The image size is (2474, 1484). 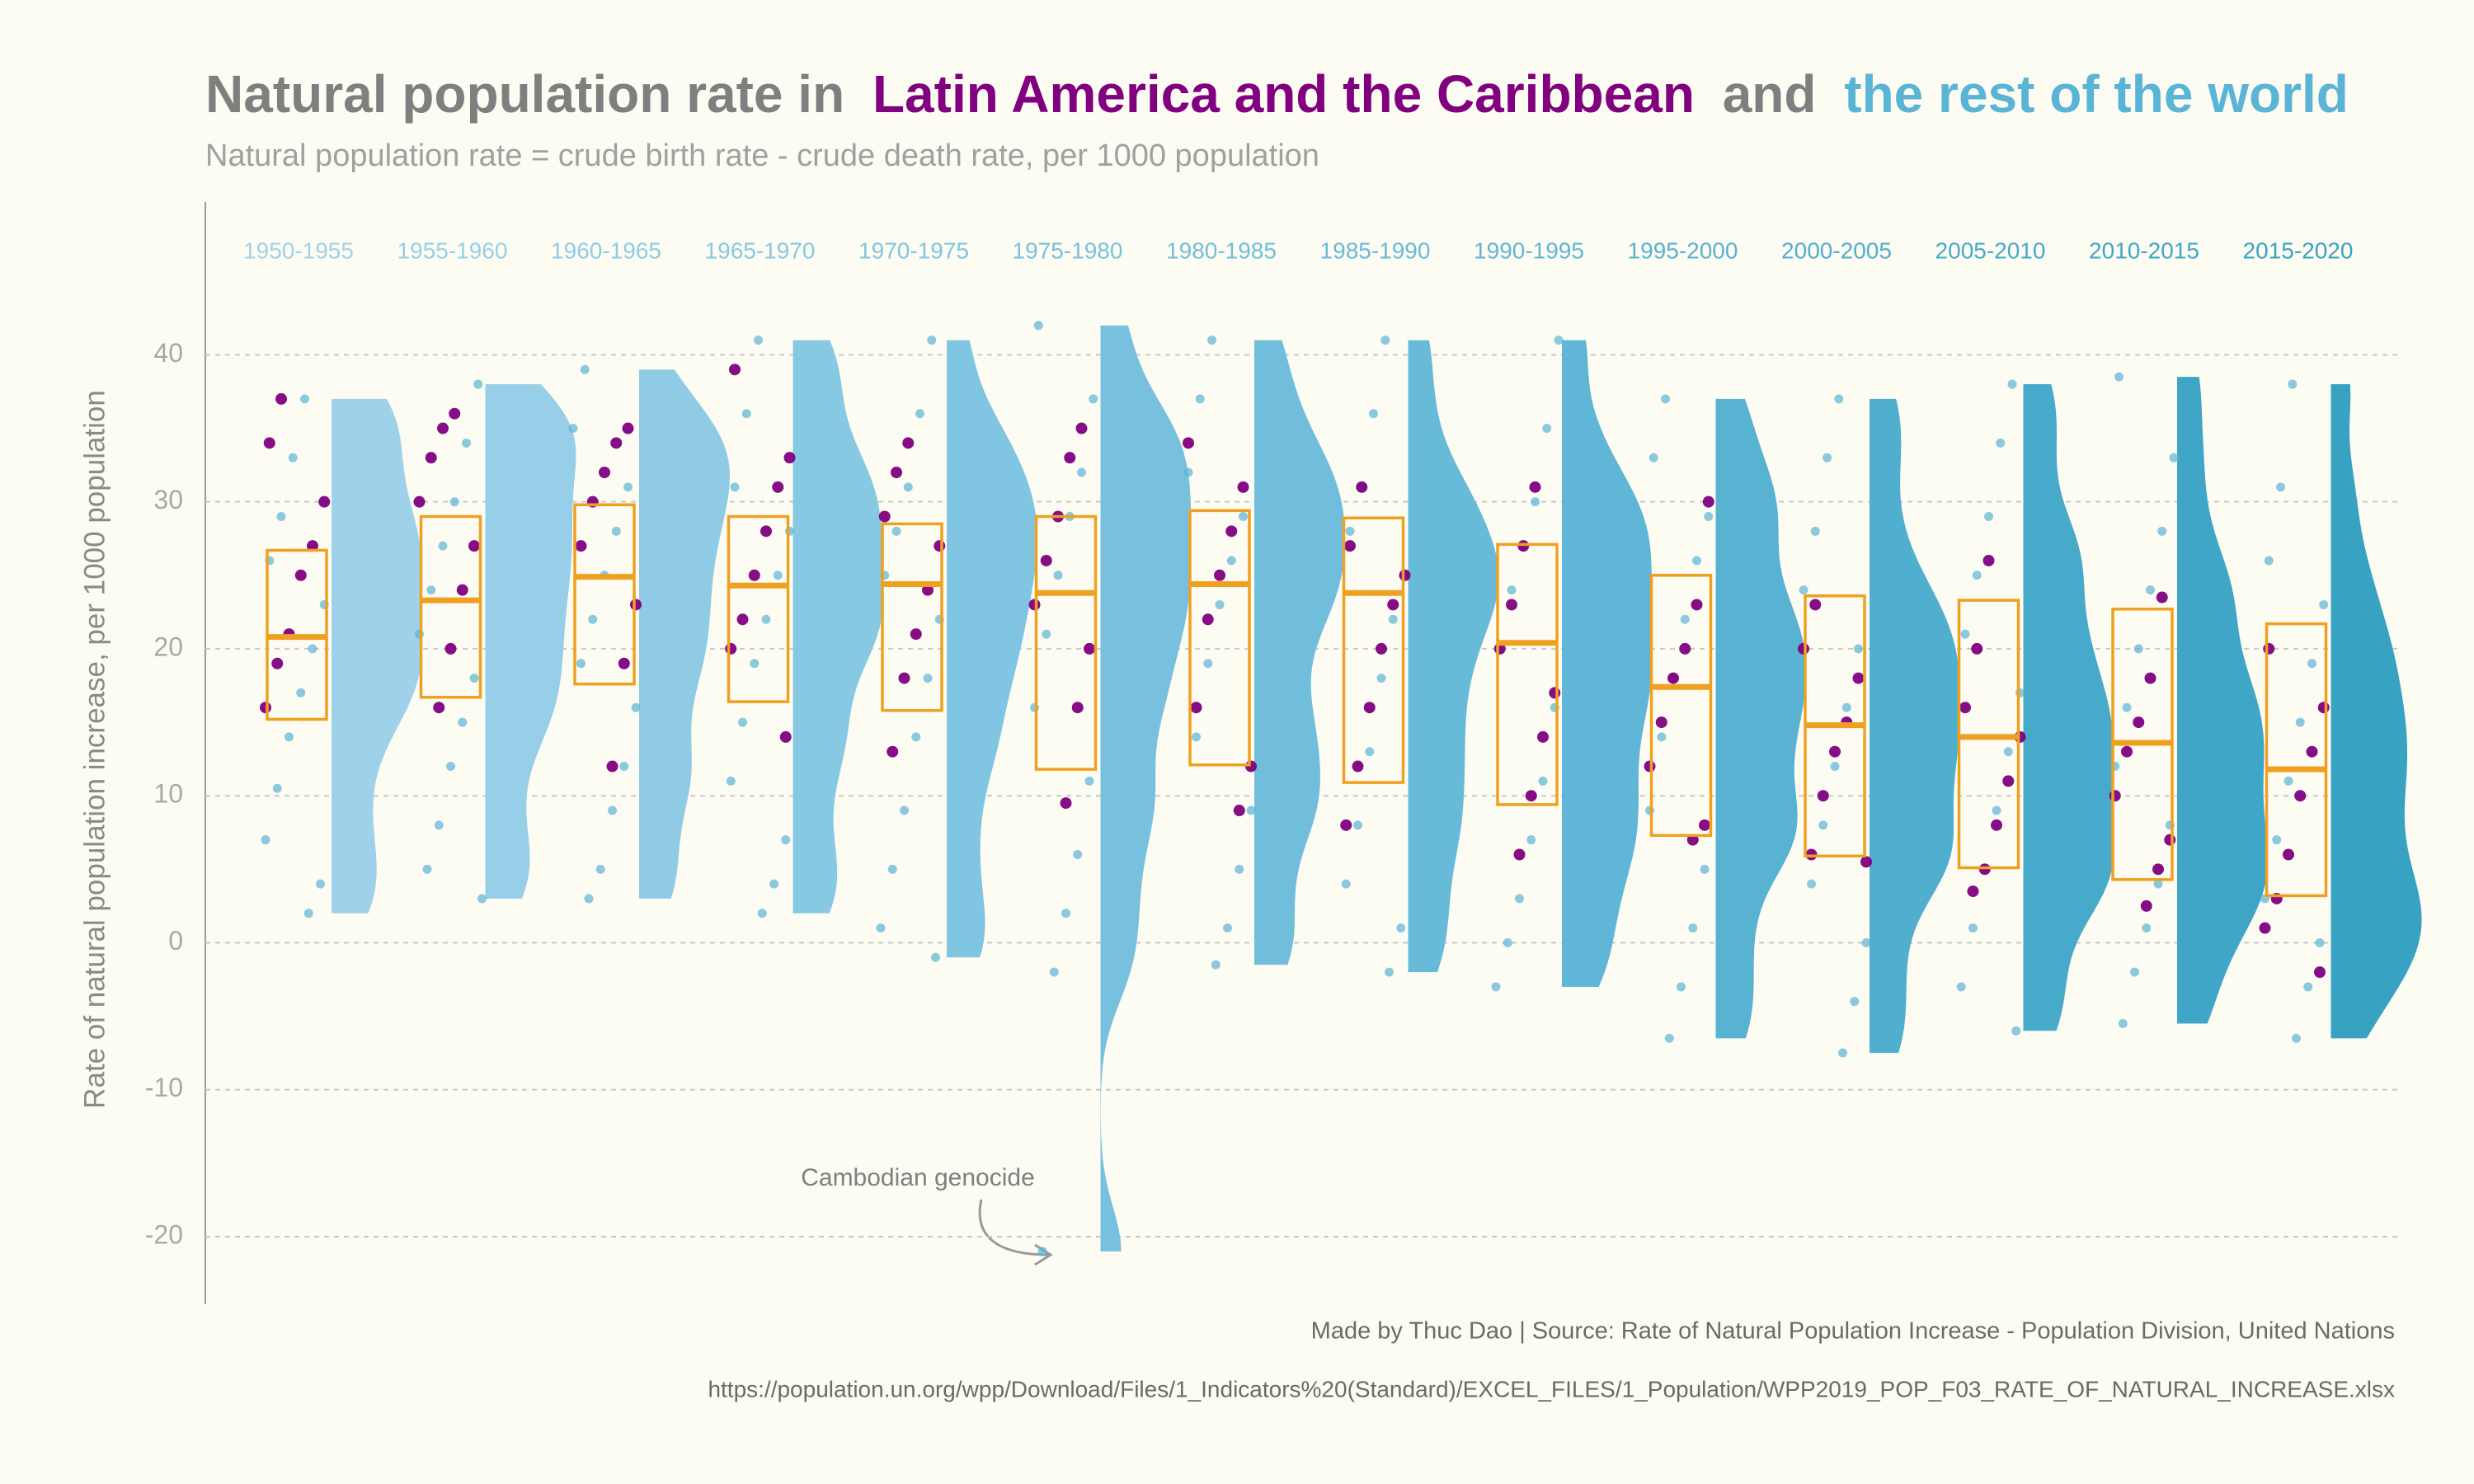 I want to click on x-category-label: 1955-1960, so click(x=452, y=250).